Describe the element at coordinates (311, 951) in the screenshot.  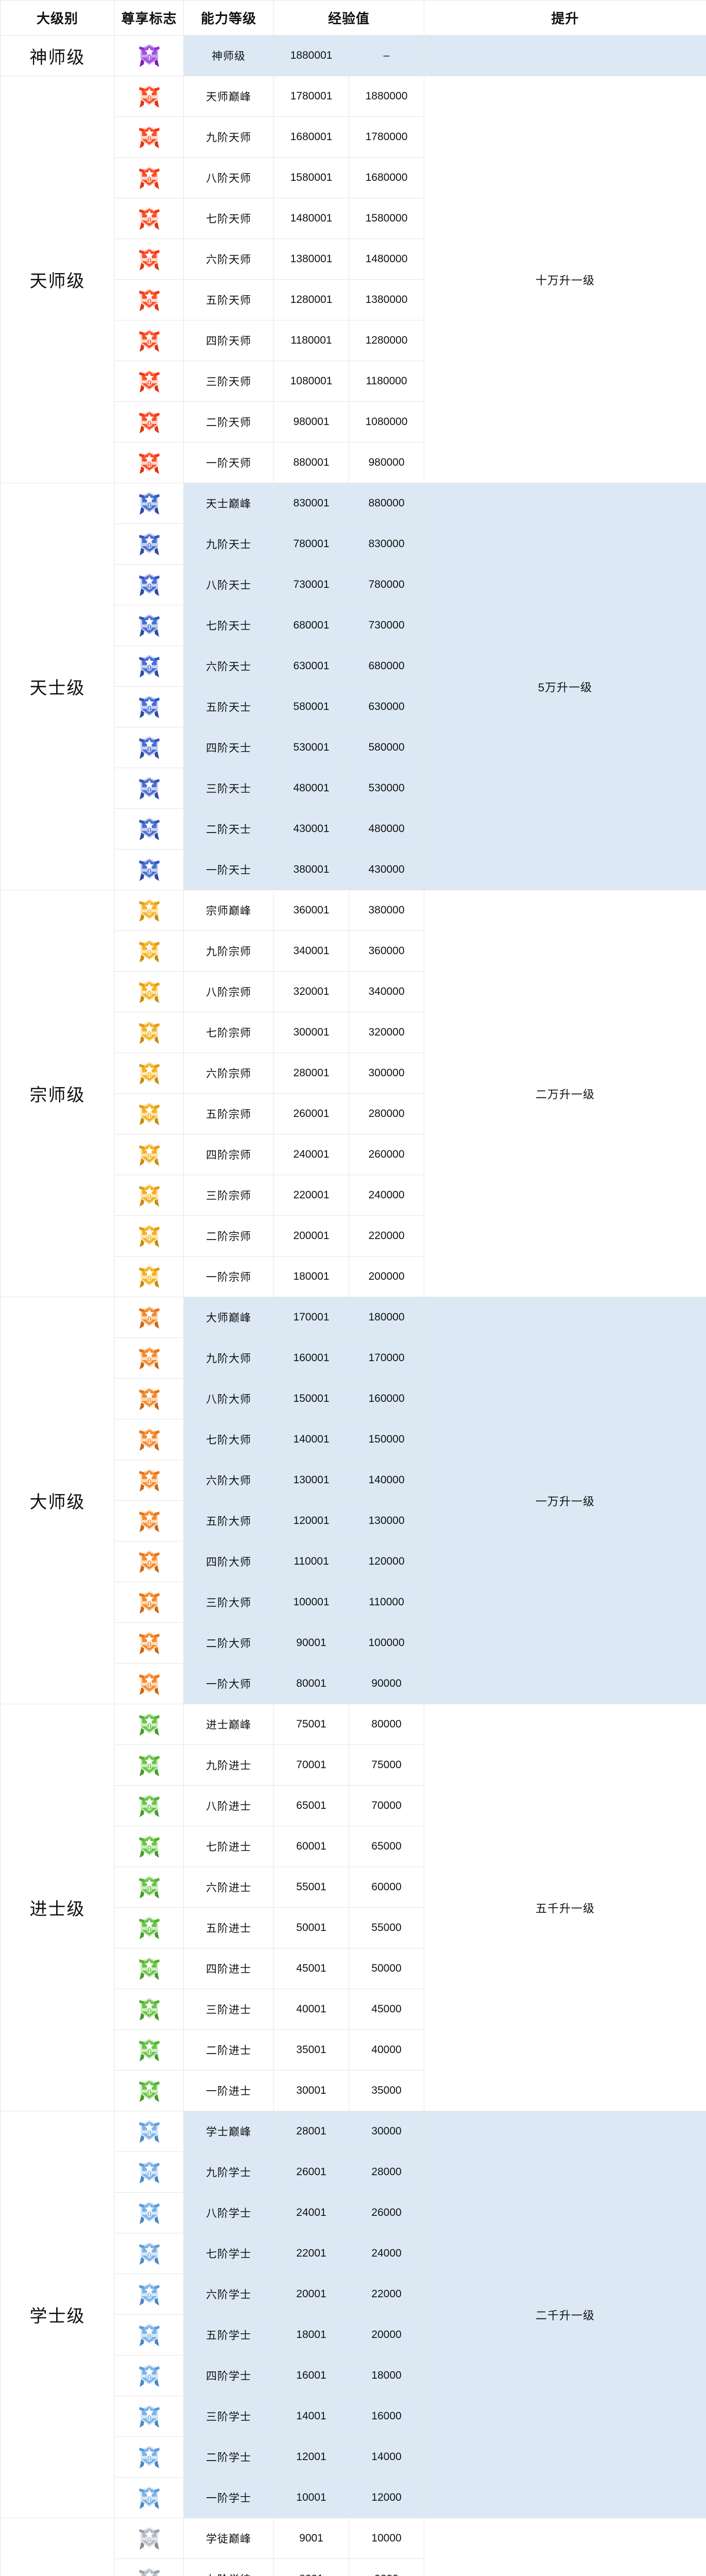
I see `exp-from-value: 340001` at that location.